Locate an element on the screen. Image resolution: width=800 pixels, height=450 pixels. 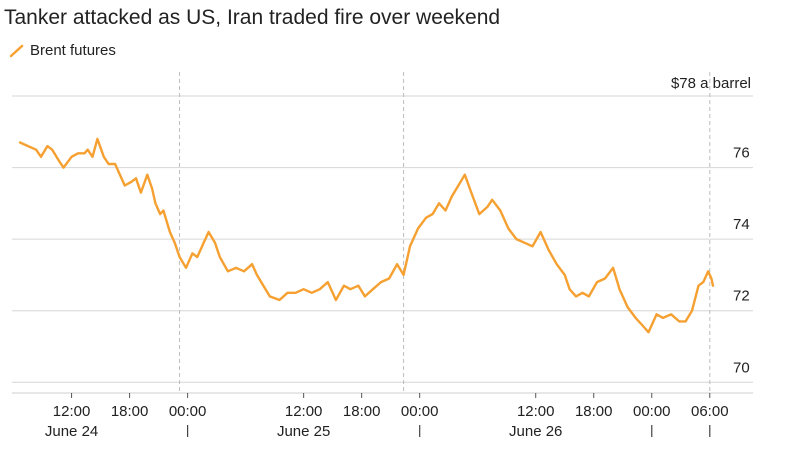
legend: Brent futures is located at coordinates (63, 50).